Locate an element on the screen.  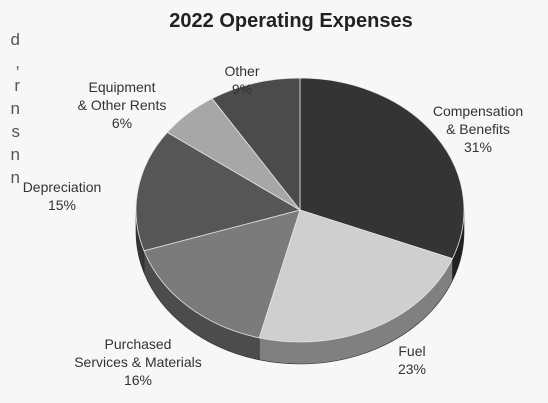
slice-category: & Other Rents is located at coordinates (122, 105).